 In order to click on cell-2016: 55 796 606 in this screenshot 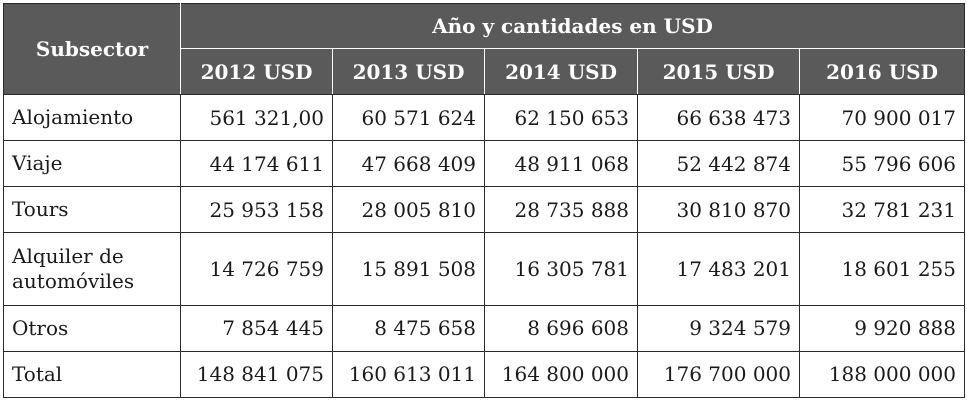, I will do `click(882, 164)`.